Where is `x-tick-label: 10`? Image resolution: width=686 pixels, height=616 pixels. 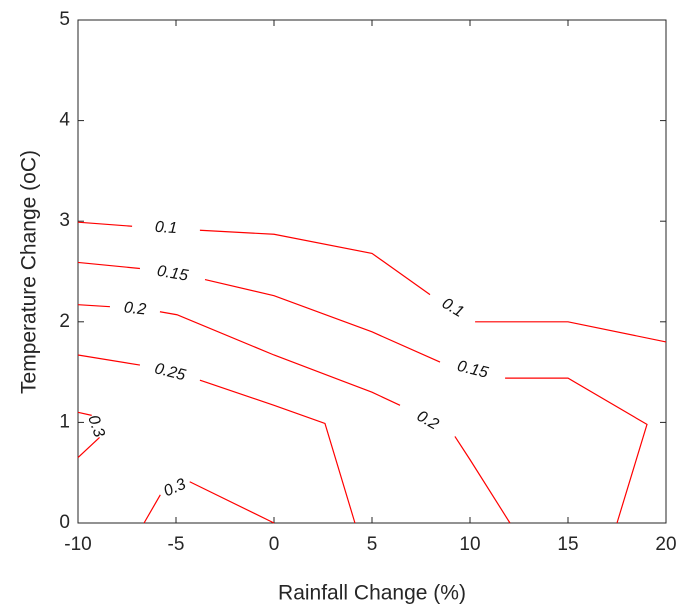 x-tick-label: 10 is located at coordinates (469, 544).